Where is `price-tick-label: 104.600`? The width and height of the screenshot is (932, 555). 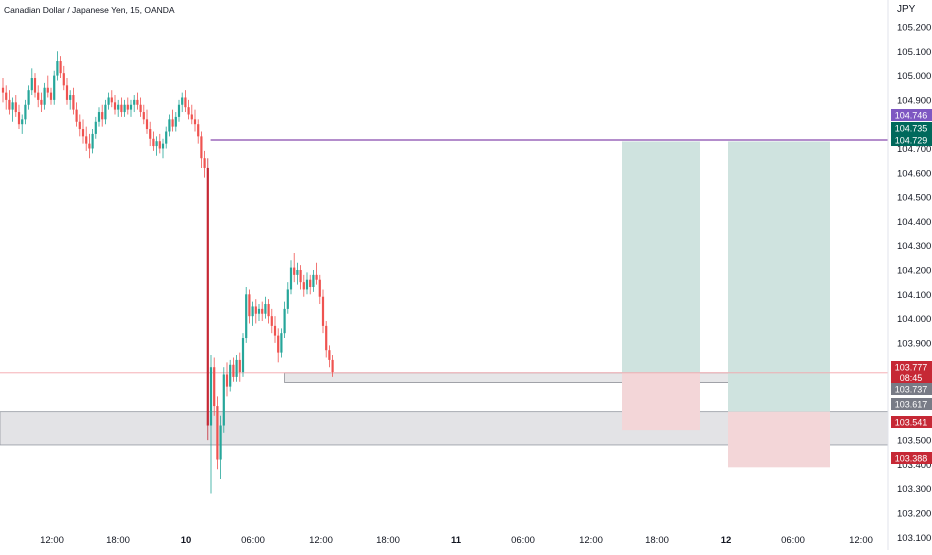
price-tick-label: 104.600 is located at coordinates (914, 173).